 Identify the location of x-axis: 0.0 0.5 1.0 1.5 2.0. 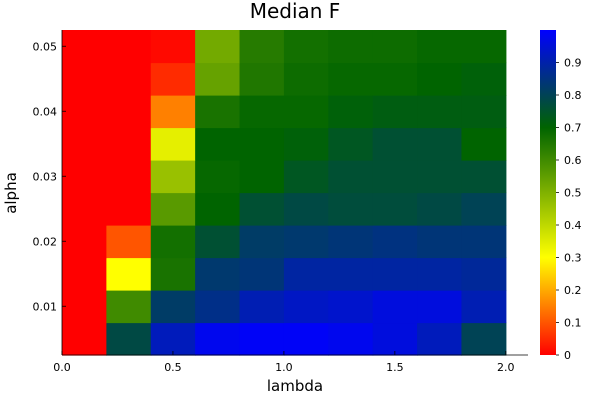
(290, 362).